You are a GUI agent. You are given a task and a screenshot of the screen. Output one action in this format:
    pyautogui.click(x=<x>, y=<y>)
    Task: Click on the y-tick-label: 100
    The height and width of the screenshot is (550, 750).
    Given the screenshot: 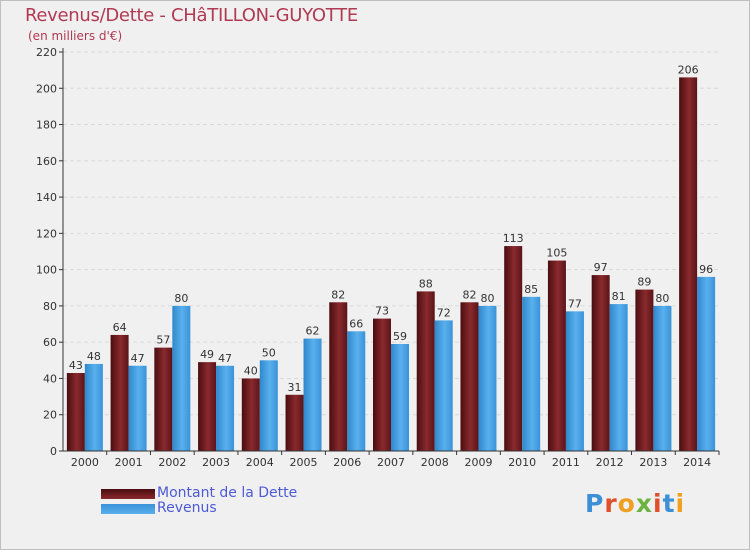 What is the action you would take?
    pyautogui.click(x=46, y=270)
    